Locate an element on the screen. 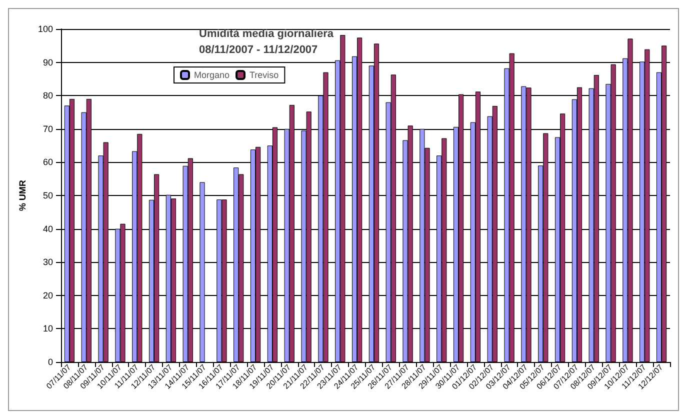 This screenshot has width=687, height=419. text: Umidità media giornaliera 08/11/2007 - 11/12/2007 is located at coordinates (266, 42).